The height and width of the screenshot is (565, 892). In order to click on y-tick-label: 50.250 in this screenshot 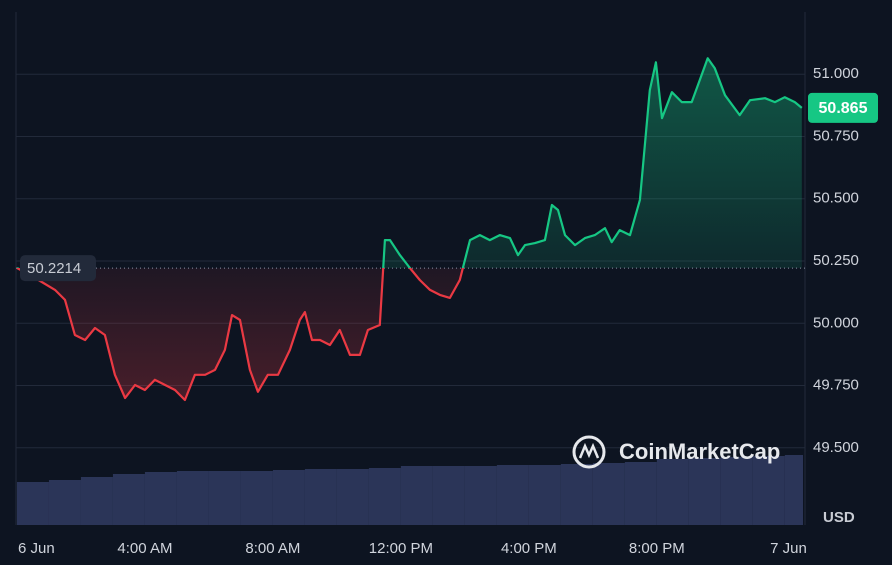, I will do `click(836, 260)`.